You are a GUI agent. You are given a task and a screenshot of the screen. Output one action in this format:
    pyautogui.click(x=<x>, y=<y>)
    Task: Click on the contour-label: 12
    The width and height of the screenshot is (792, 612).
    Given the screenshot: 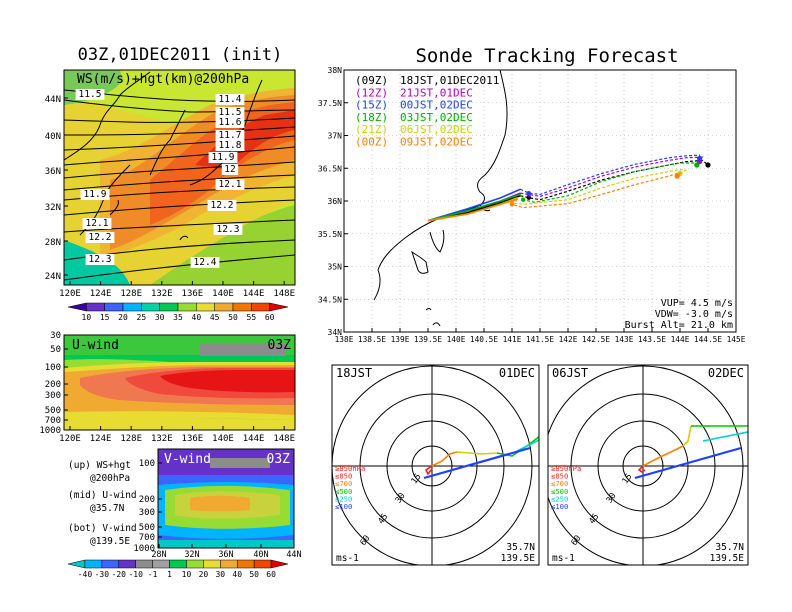 What is the action you would take?
    pyautogui.click(x=229, y=169)
    